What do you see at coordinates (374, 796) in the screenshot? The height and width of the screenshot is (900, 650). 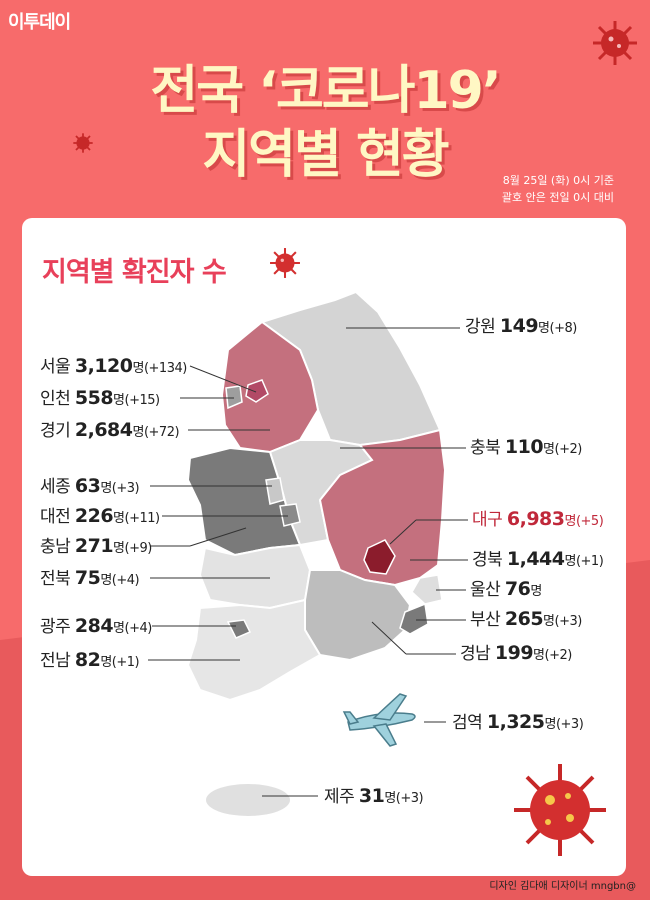 I see `label-jeju: 제주 31명(+3)` at bounding box center [374, 796].